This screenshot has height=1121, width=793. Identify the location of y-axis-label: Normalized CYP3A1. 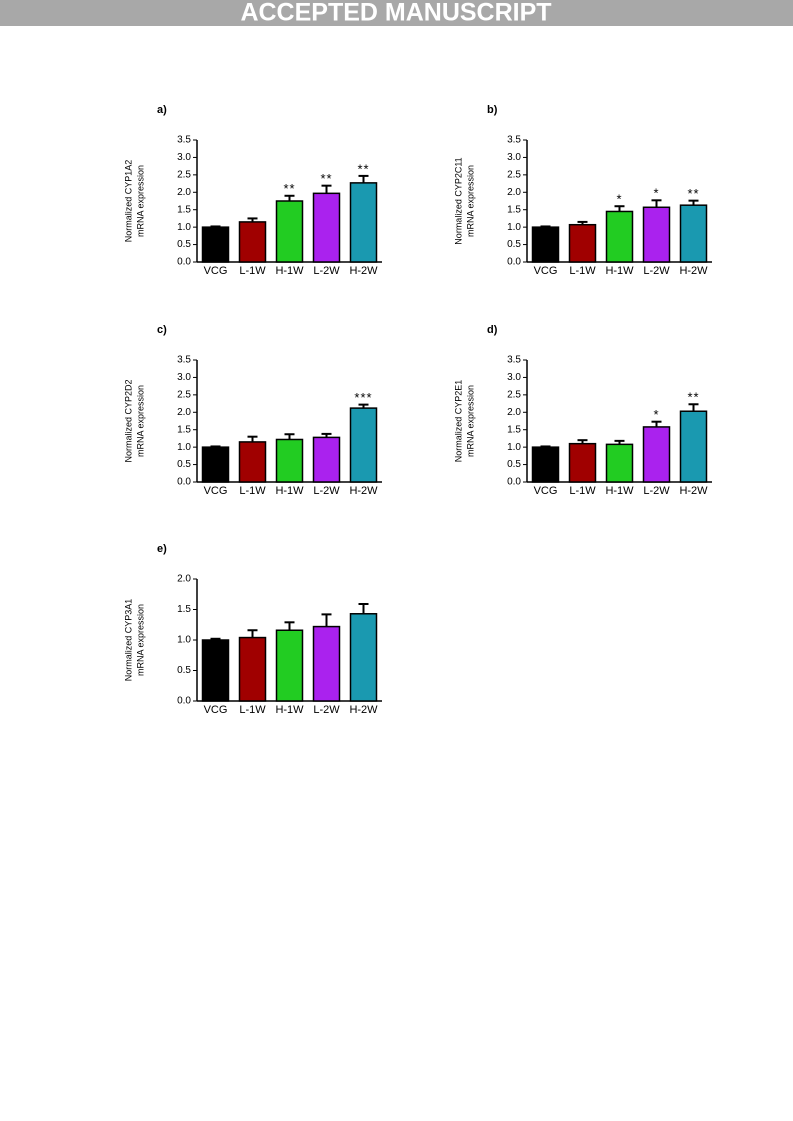
(128, 640).